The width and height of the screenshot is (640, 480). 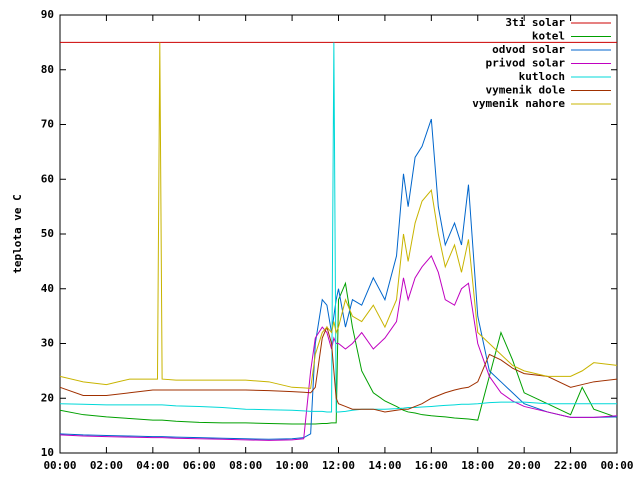 I want to click on y-tick-label: 50, so click(x=47, y=233).